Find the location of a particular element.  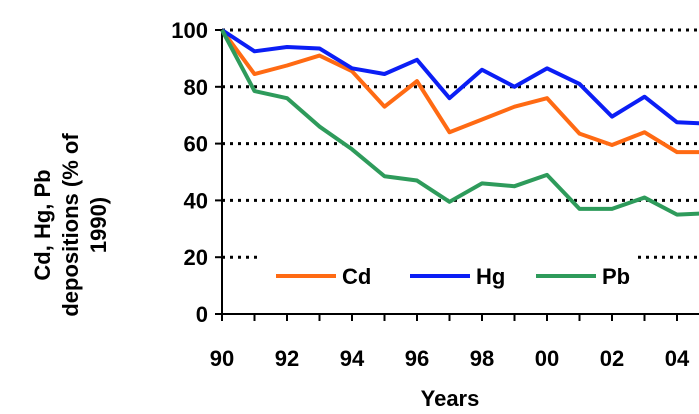

y-tick-label-20: 20 is located at coordinates (196, 257).